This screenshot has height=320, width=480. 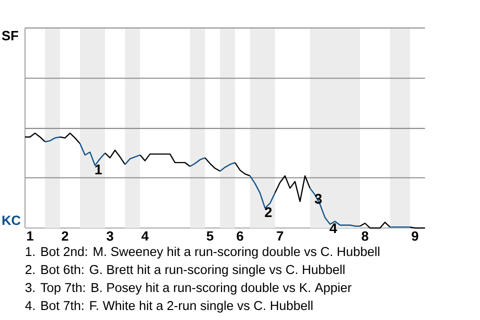 I want to click on x-tick-label: 2, so click(x=65, y=236).